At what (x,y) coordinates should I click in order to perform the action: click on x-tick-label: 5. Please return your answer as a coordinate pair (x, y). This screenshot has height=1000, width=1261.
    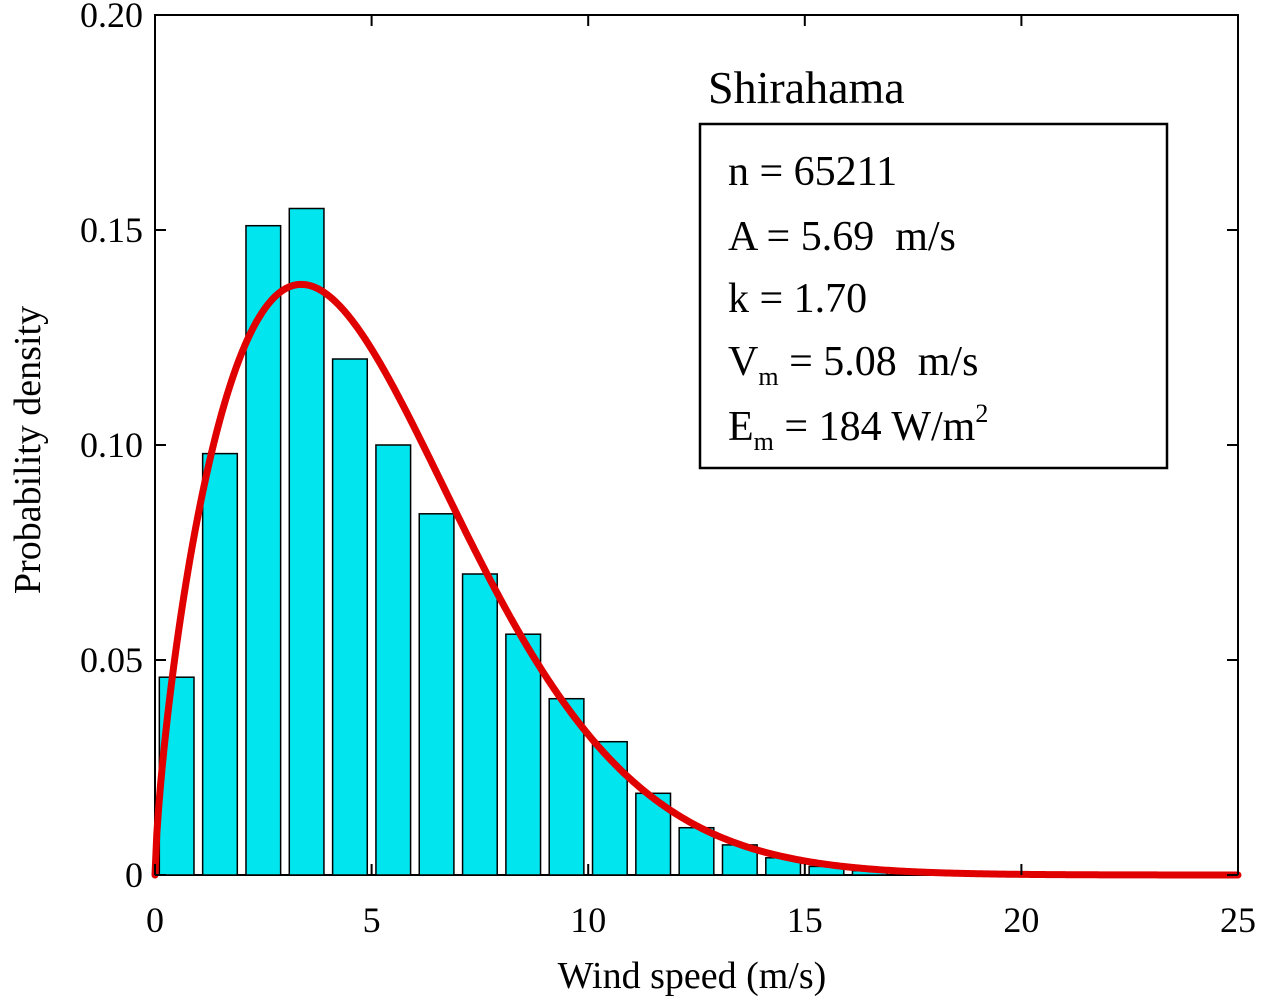
    Looking at the image, I should click on (372, 920).